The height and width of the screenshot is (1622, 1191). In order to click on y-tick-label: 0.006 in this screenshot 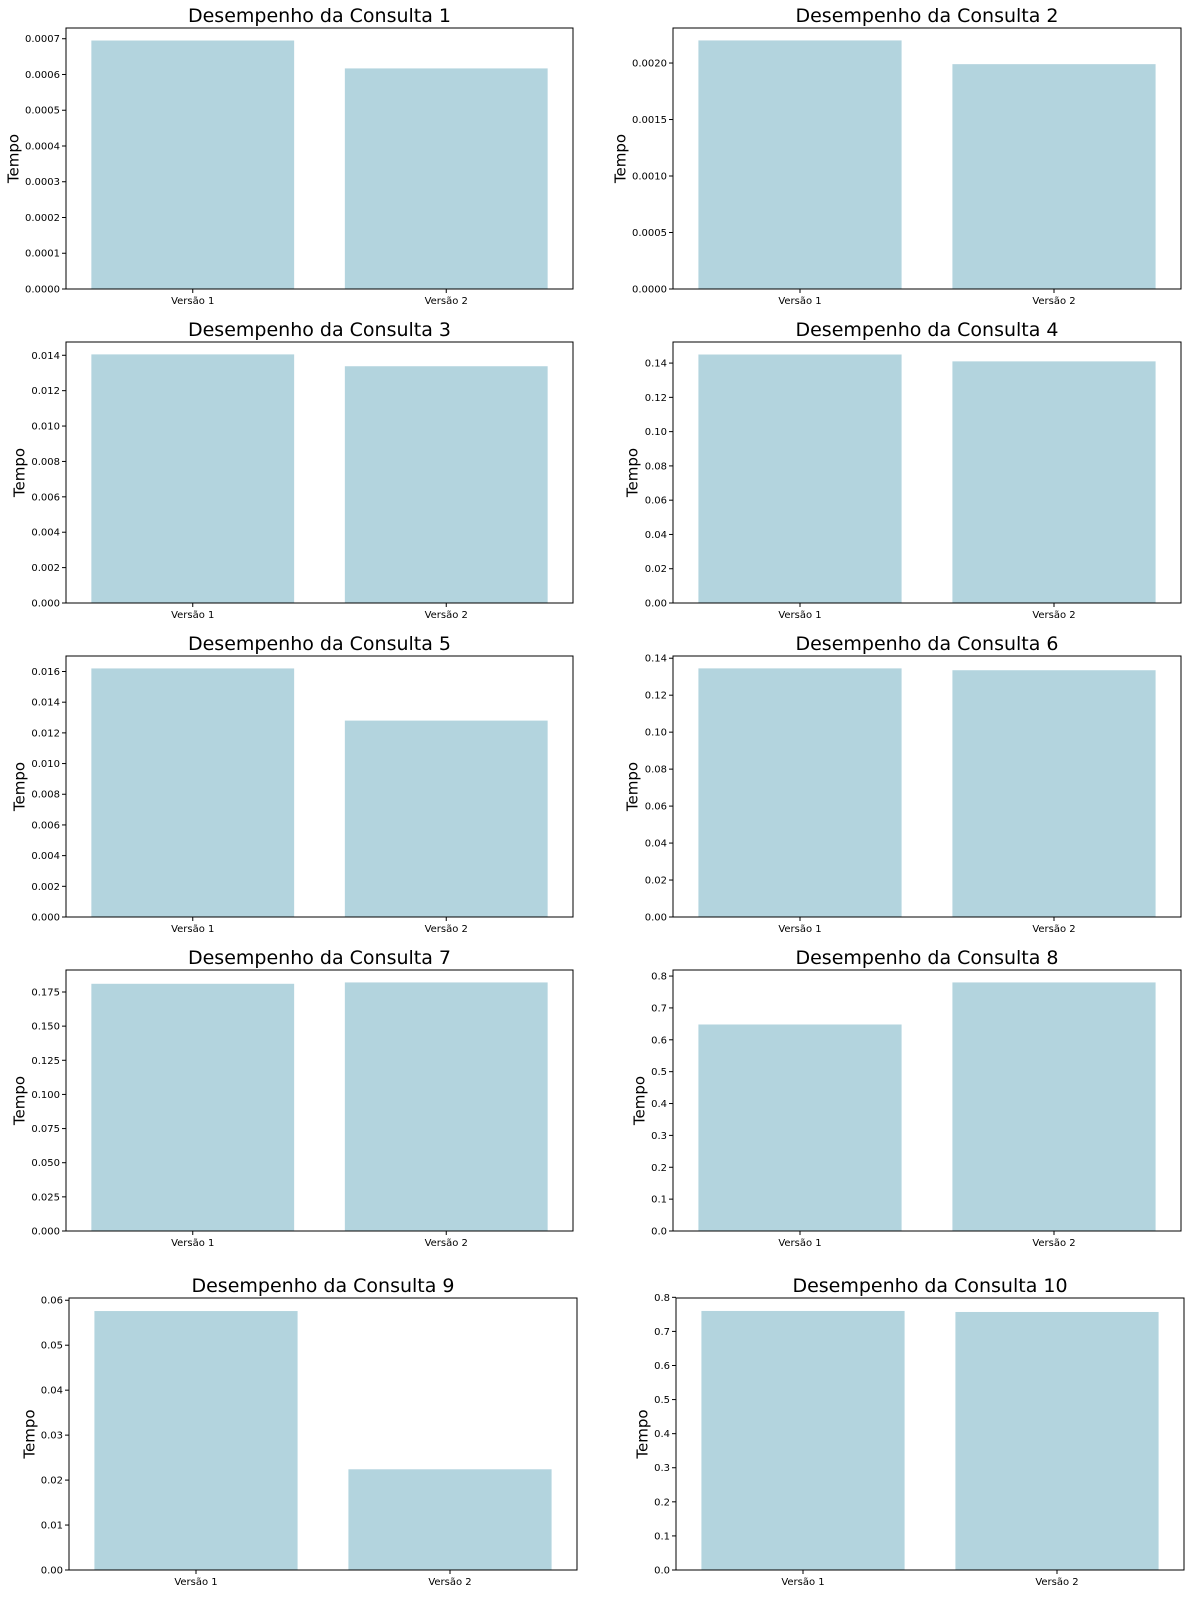, I will do `click(45, 497)`.